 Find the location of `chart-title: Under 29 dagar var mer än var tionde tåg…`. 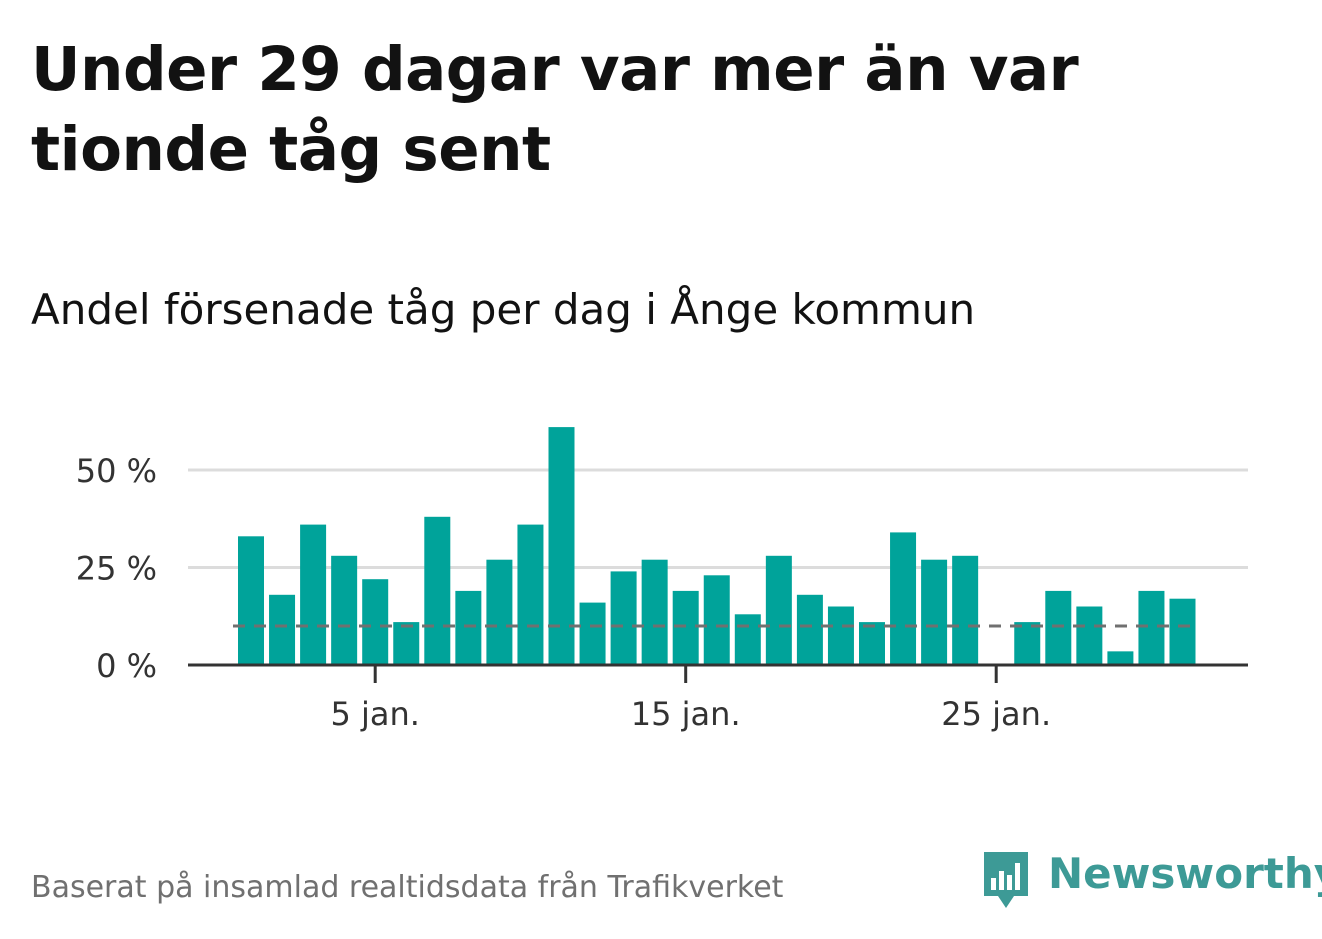

chart-title: Under 29 dagar var mer än var tionde tåg… is located at coordinates (555, 109).